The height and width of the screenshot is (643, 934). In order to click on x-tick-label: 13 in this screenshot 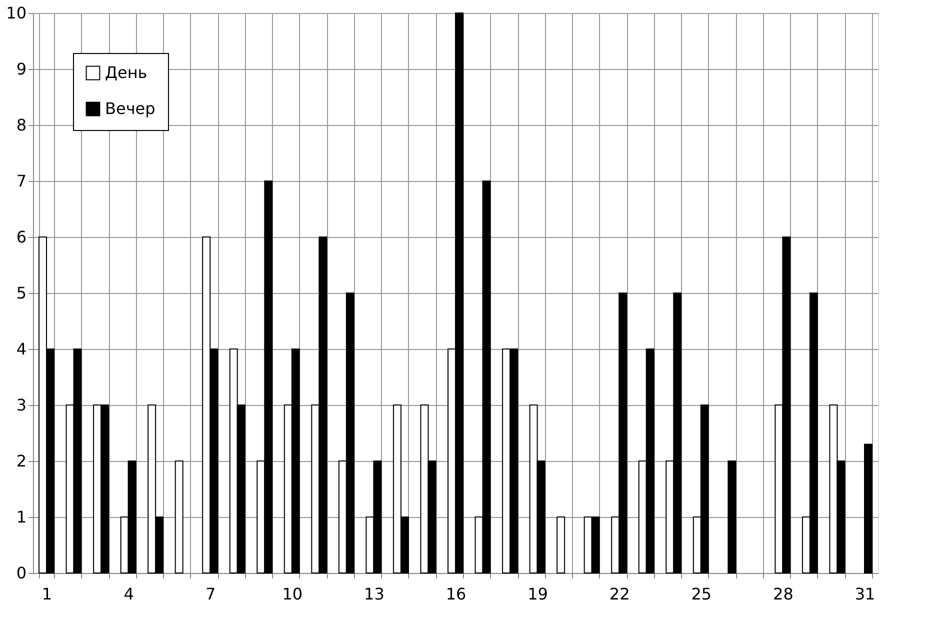, I will do `click(374, 594)`.